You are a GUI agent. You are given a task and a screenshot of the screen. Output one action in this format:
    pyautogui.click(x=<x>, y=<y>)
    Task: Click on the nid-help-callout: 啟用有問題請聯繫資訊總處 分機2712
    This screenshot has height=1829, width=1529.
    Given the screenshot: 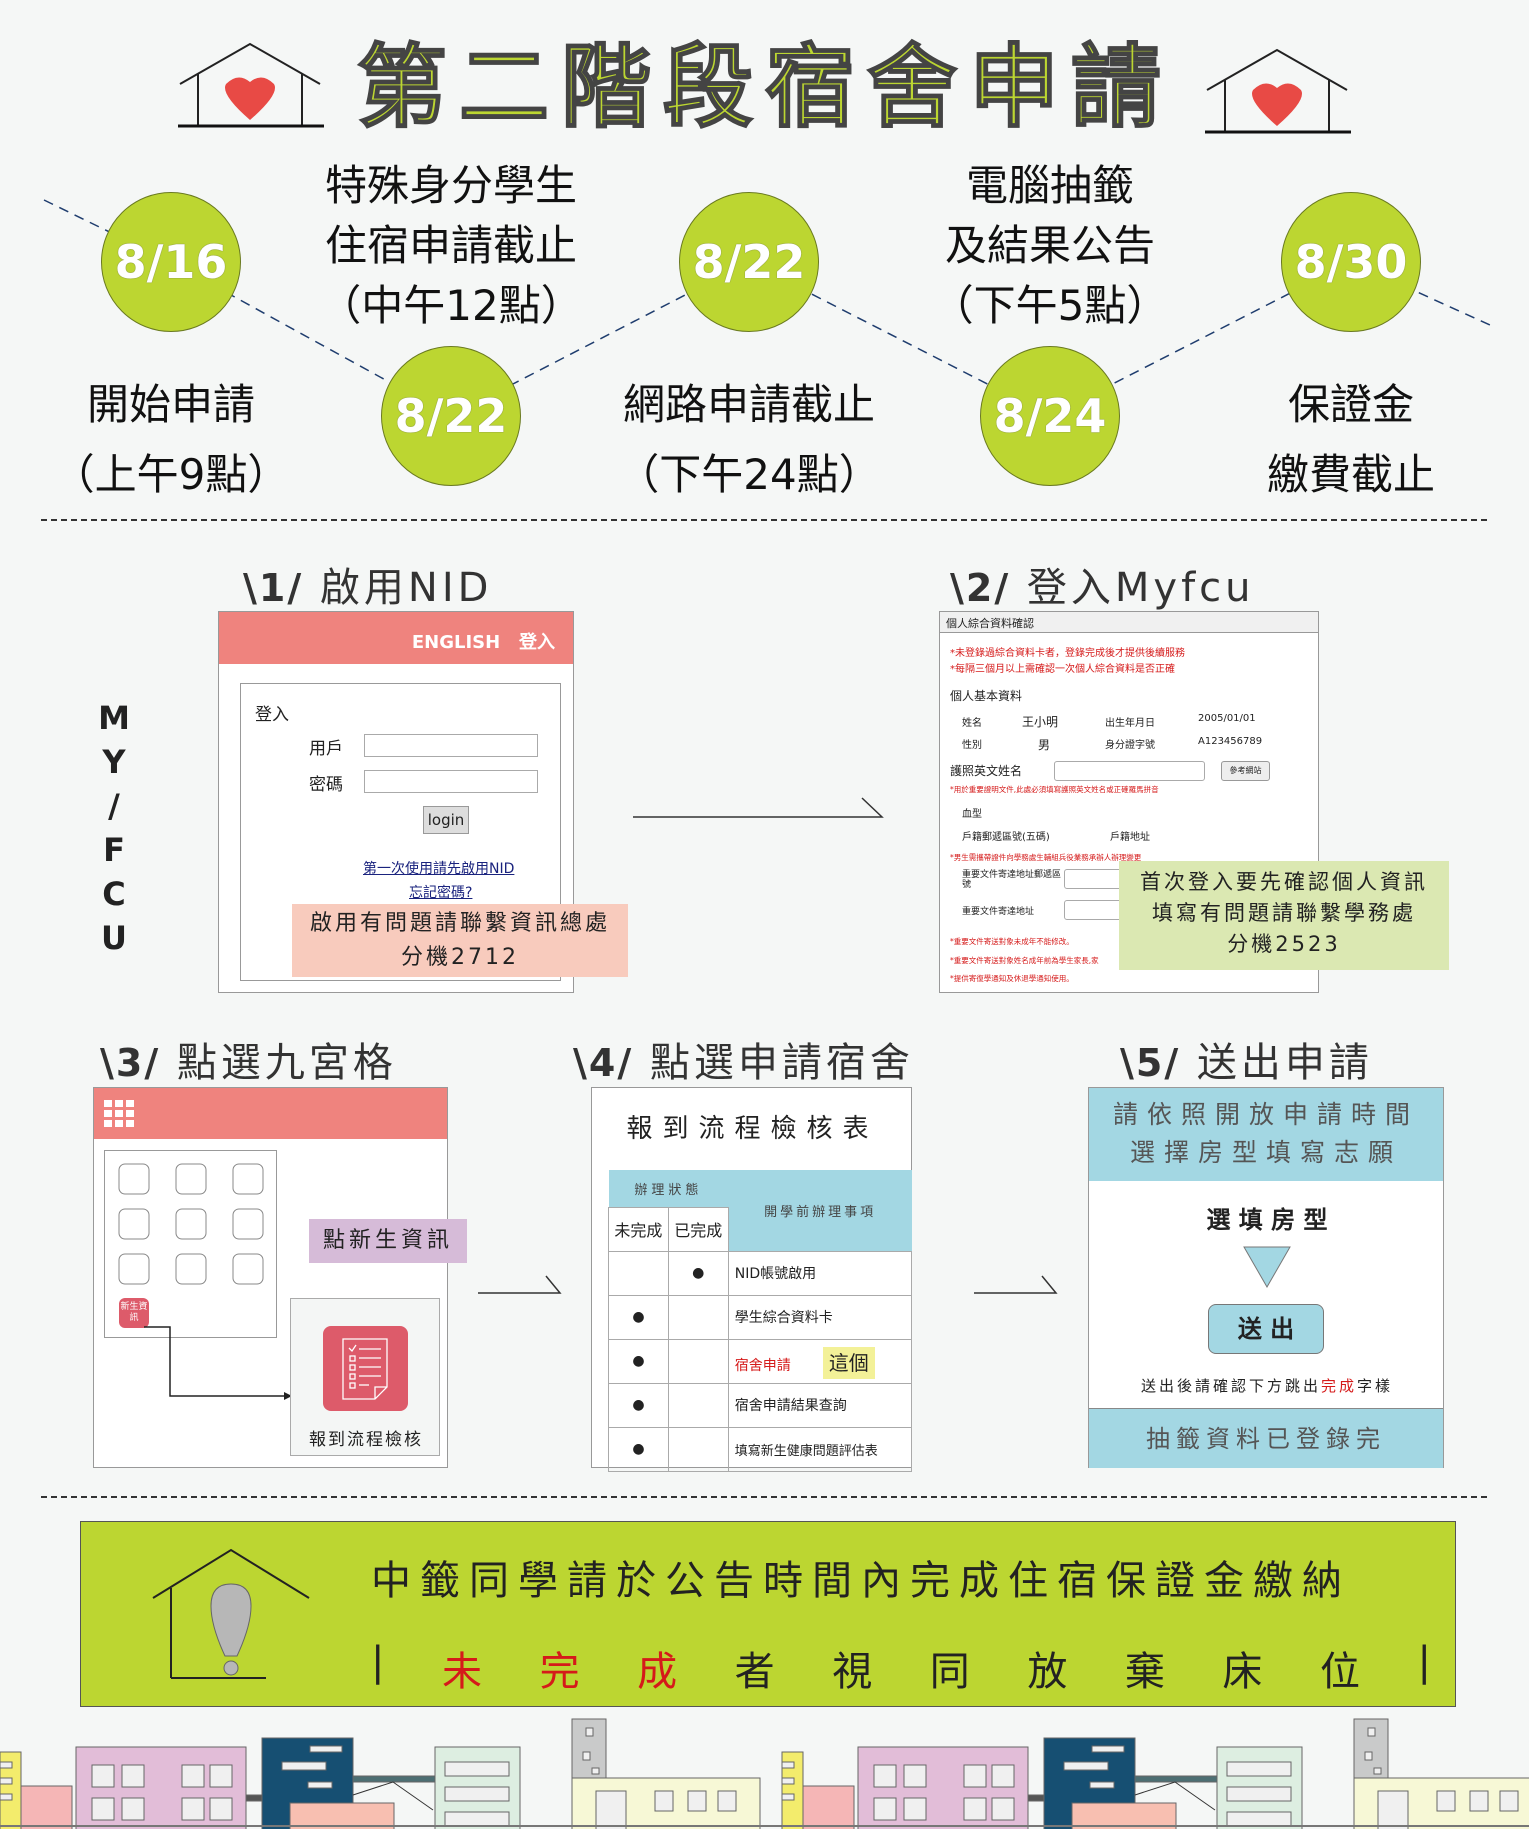 What is the action you would take?
    pyautogui.click(x=460, y=940)
    